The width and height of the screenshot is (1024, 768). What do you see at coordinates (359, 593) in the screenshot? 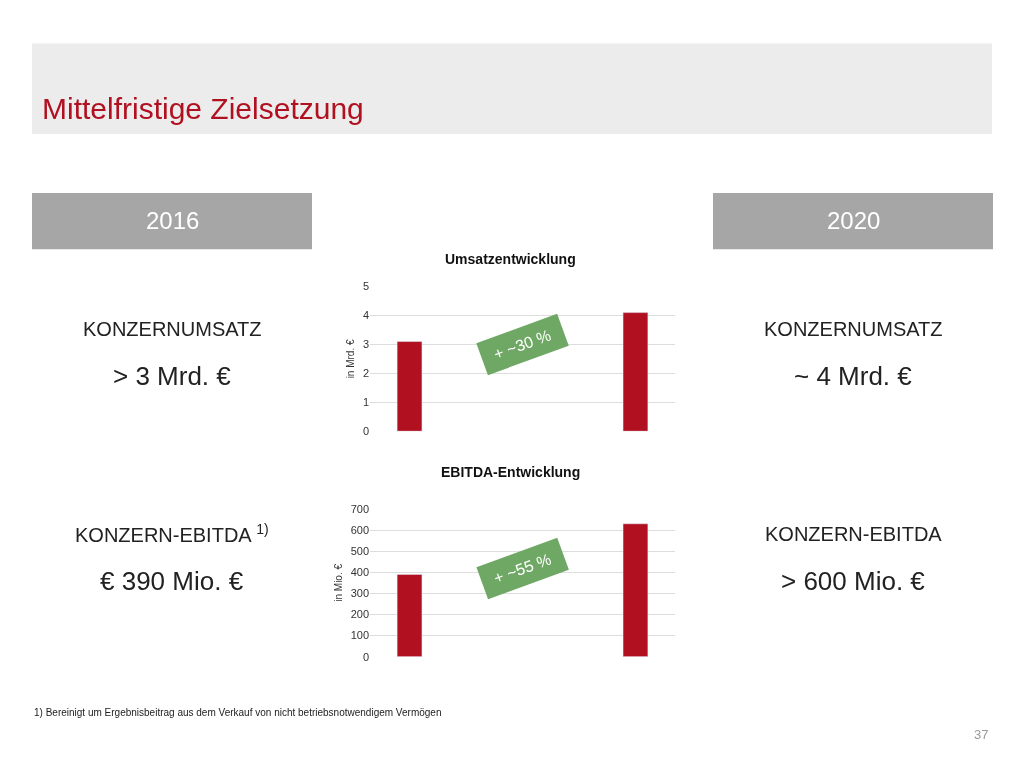
I see `y-tick-label: 300` at bounding box center [359, 593].